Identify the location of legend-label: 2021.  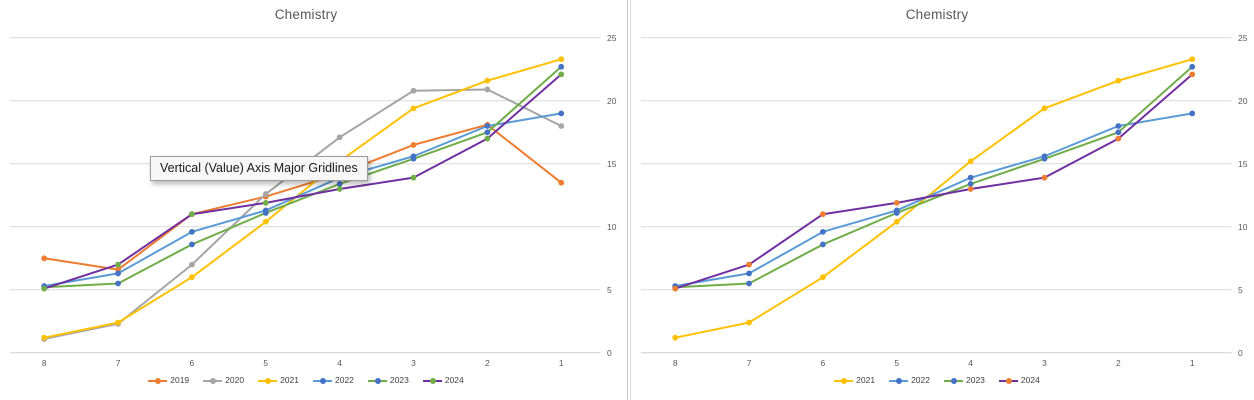
(866, 380).